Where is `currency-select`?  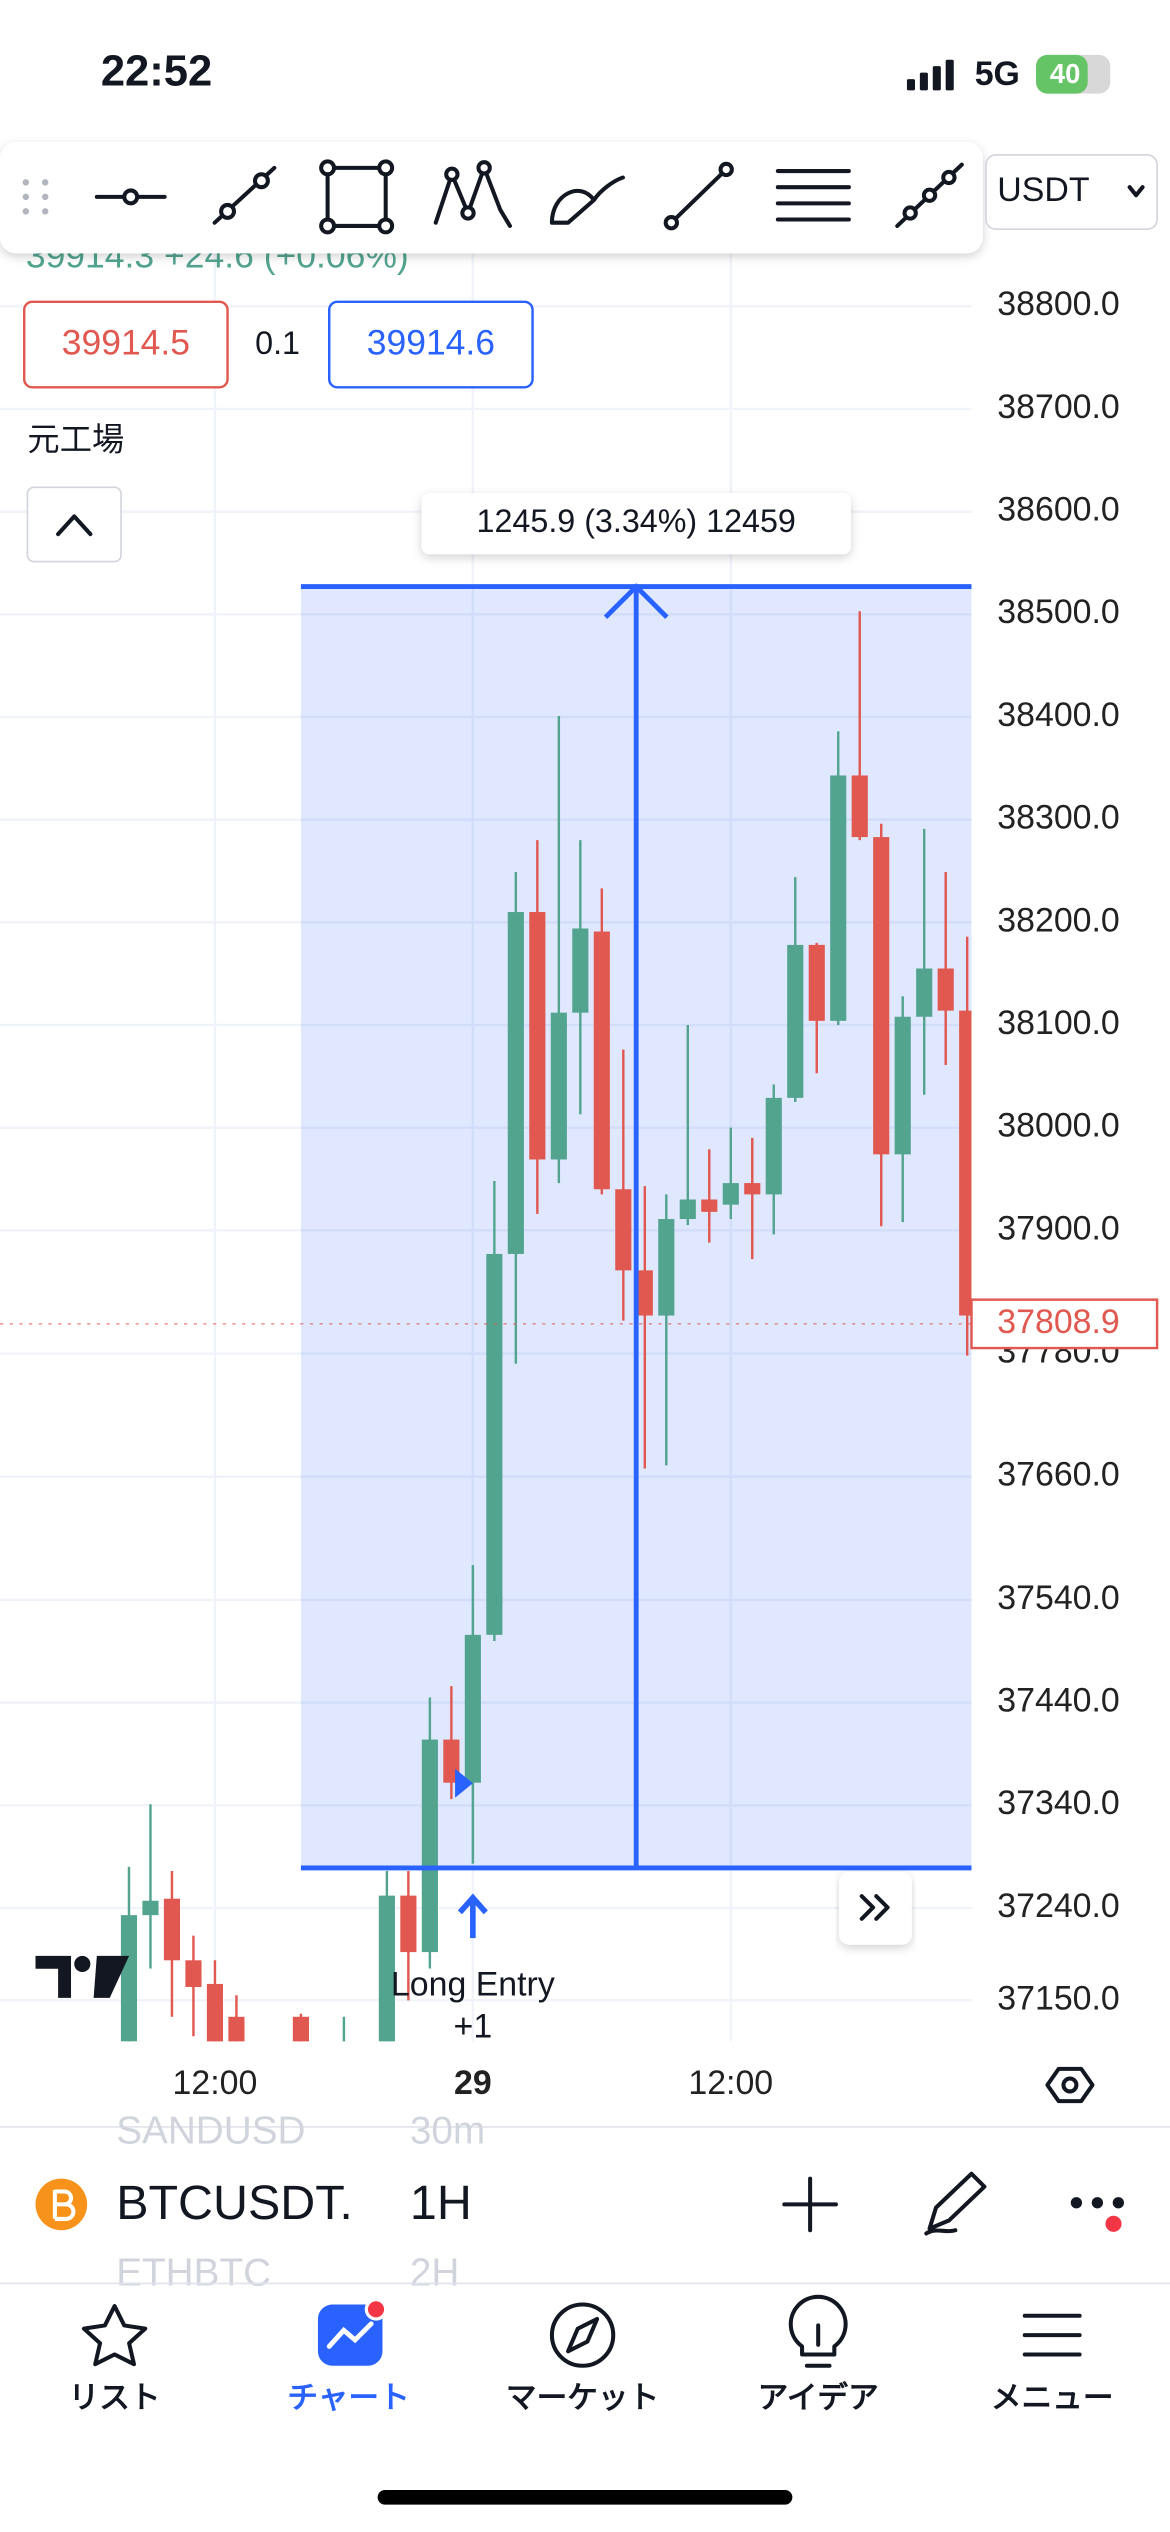
currency-select is located at coordinates (1071, 192).